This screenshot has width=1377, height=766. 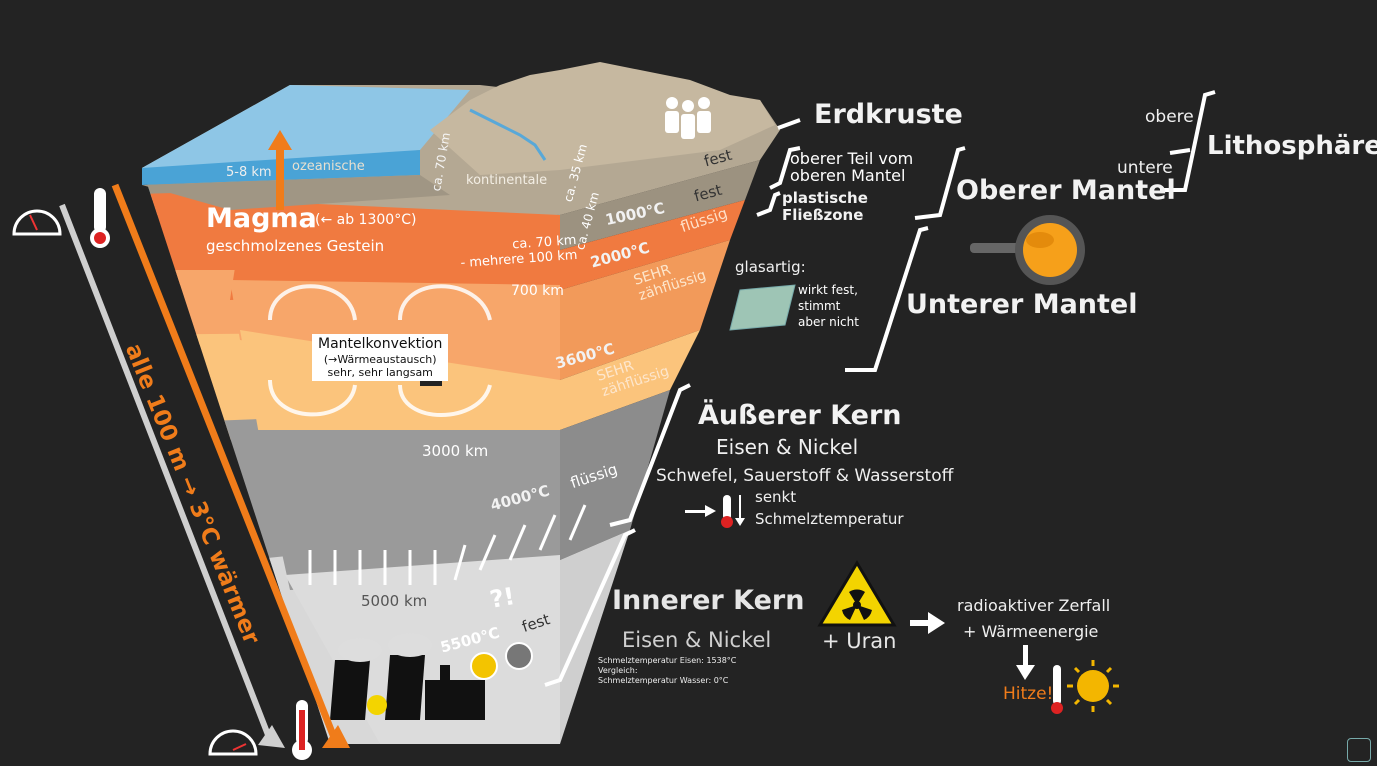 I want to click on outer-core-label: Äußerer Kern, so click(x=800, y=415).